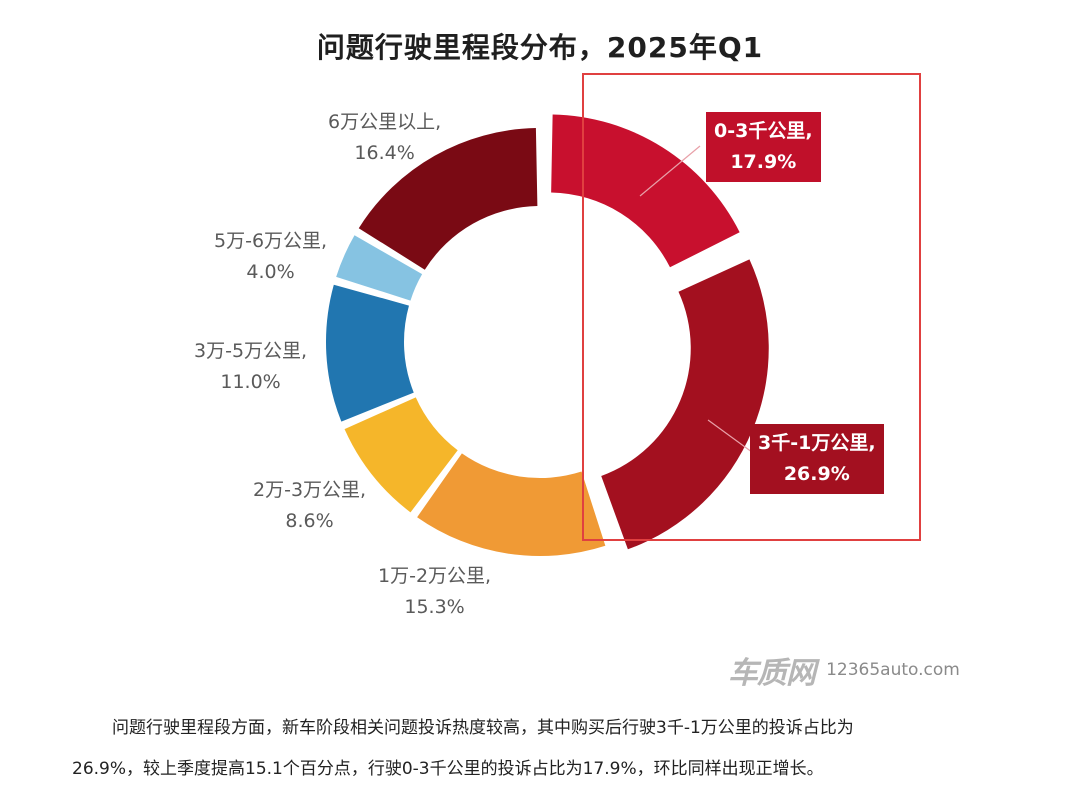 Image resolution: width=1080 pixels, height=802 pixels. What do you see at coordinates (817, 459) in the screenshot?
I see `label-slice-1: 3千-1万公里, 26.9%` at bounding box center [817, 459].